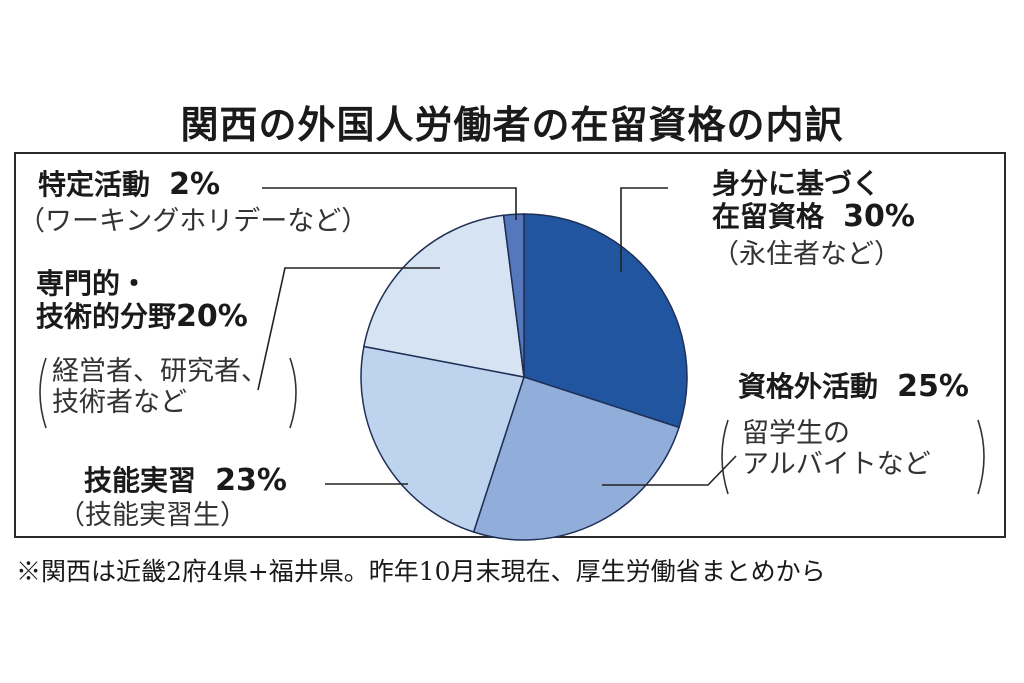  I want to click on label-mibun-line2: 在留資格, so click(768, 217).